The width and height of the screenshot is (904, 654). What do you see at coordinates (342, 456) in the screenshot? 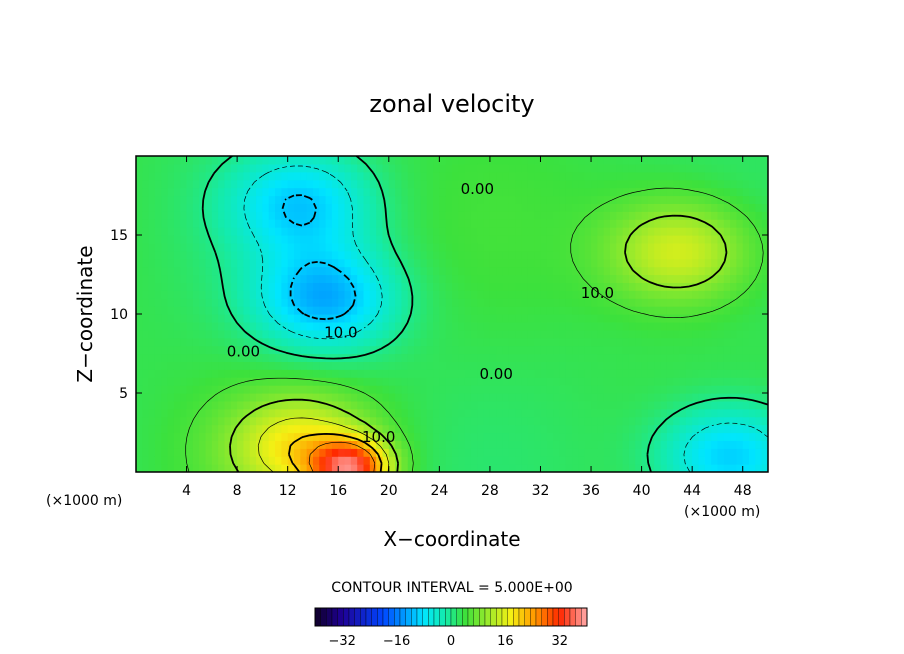
I see `contour-line` at bounding box center [342, 456].